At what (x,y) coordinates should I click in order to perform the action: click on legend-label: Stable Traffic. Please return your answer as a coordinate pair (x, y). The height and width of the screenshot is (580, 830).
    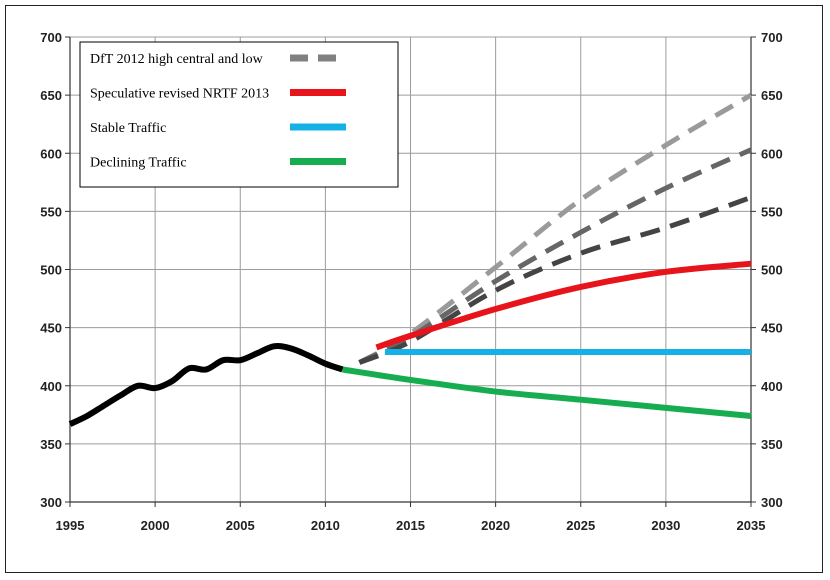
    Looking at the image, I should click on (128, 128).